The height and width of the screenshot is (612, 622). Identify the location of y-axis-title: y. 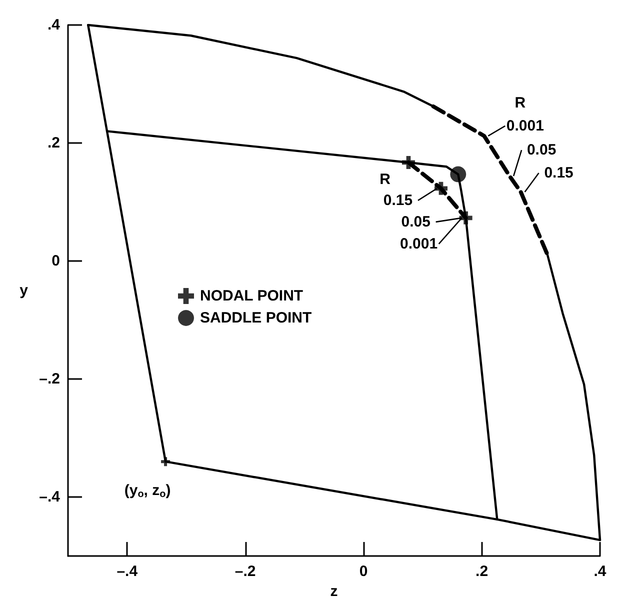
(24, 290).